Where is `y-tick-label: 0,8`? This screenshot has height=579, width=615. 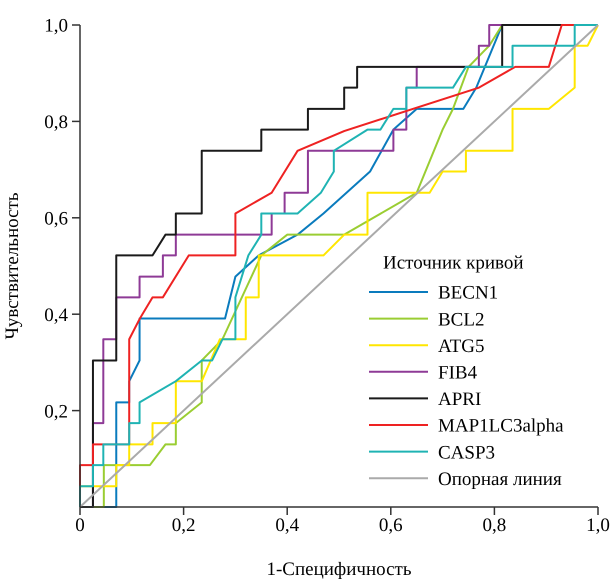 y-tick-label: 0,8 is located at coordinates (56, 123).